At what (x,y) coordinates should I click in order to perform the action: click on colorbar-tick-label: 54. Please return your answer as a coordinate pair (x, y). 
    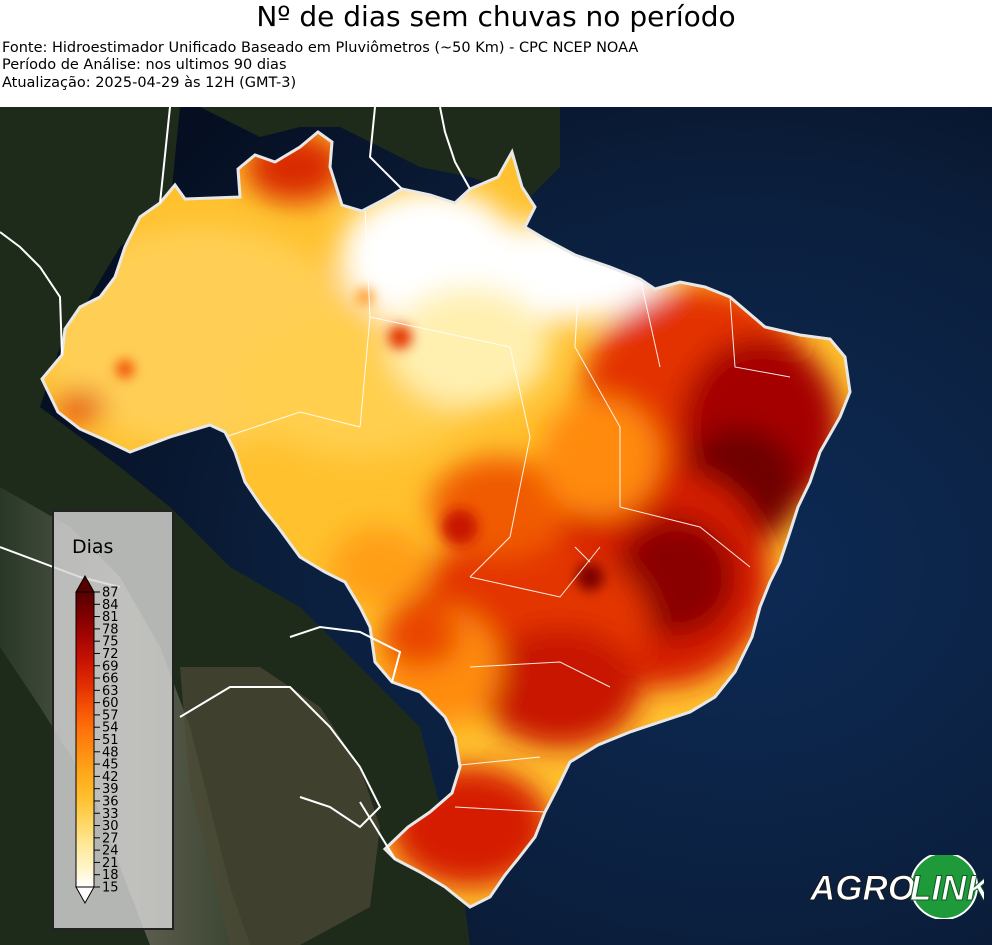
    Looking at the image, I should click on (110, 728).